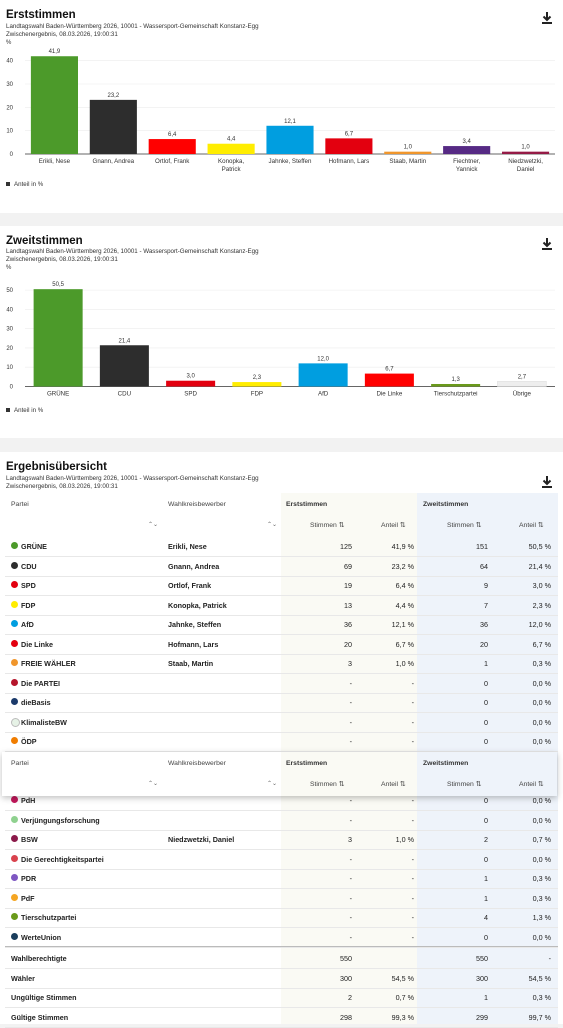 Image resolution: width=563 pixels, height=1028 pixels. Describe the element at coordinates (190, 585) in the screenshot. I see `candidate-name: Ortlof, Frank` at that location.